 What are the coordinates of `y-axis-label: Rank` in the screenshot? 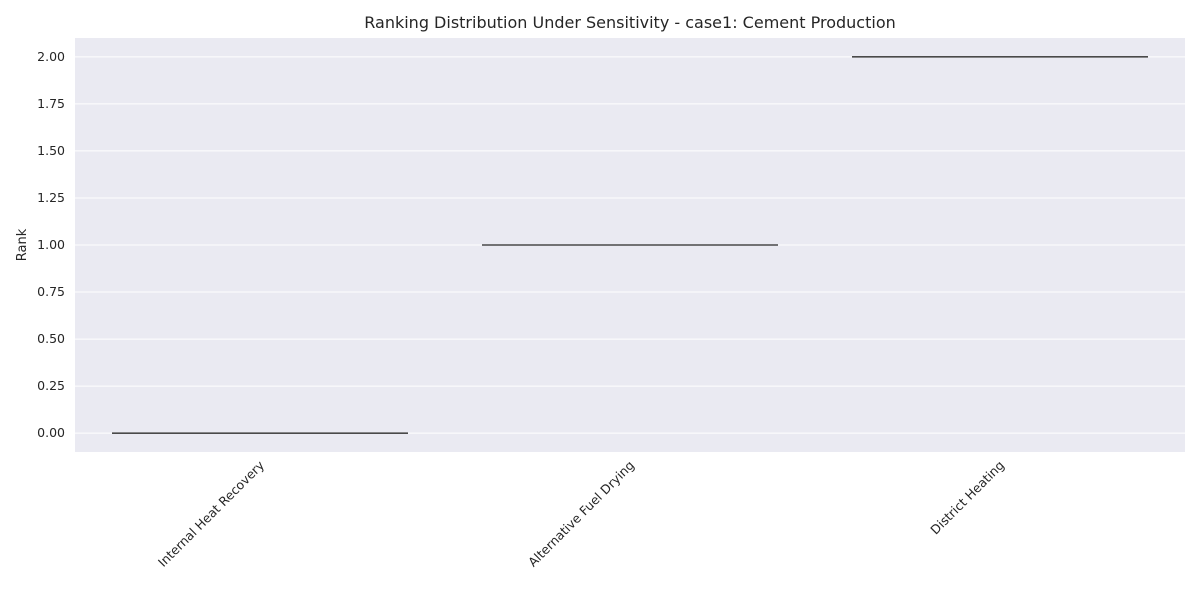 It's located at (22, 244).